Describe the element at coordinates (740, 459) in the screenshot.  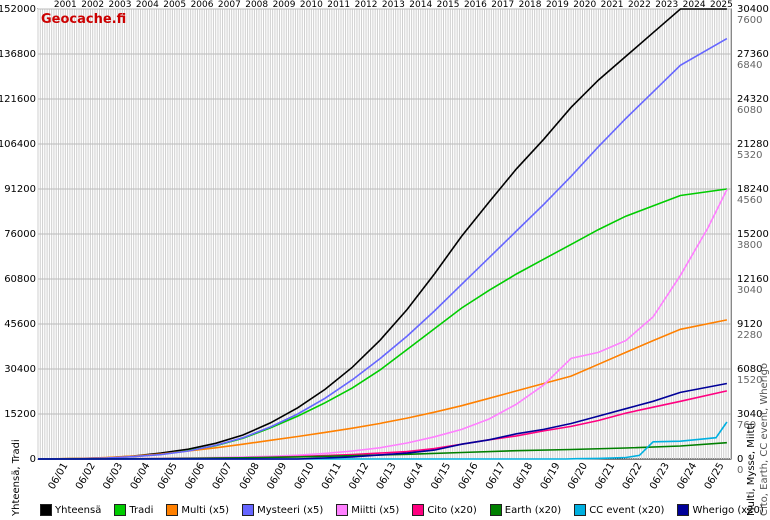
I see `y-right-tick-label: 0` at that location.